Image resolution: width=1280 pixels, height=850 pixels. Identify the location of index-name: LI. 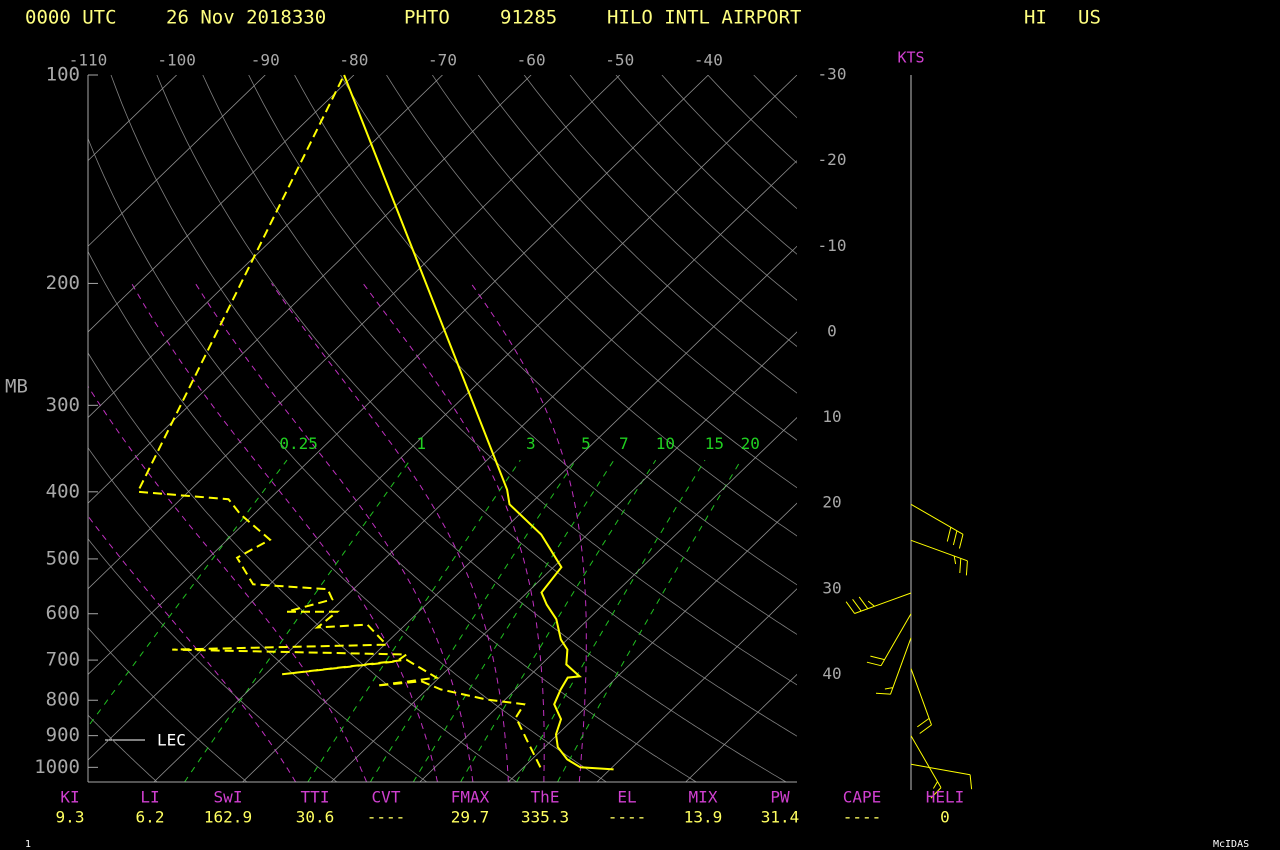
(149, 797).